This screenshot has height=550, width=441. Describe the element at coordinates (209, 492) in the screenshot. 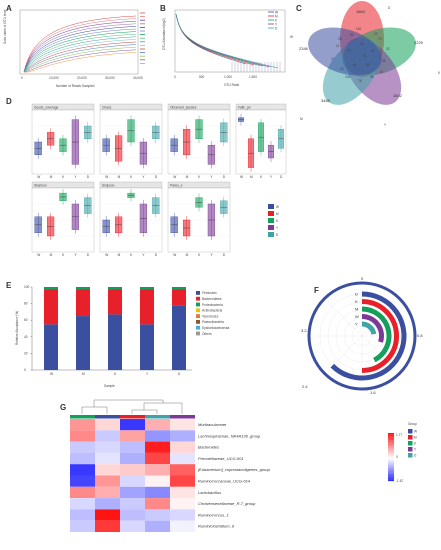

I see `g-row-label: Lactobacillus` at that location.